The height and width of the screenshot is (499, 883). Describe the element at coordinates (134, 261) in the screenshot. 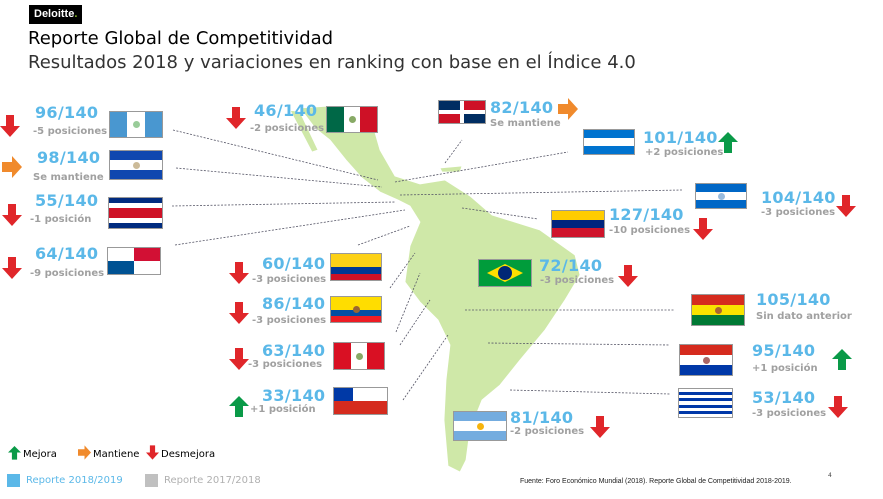

I see `flag-panama-icon` at that location.